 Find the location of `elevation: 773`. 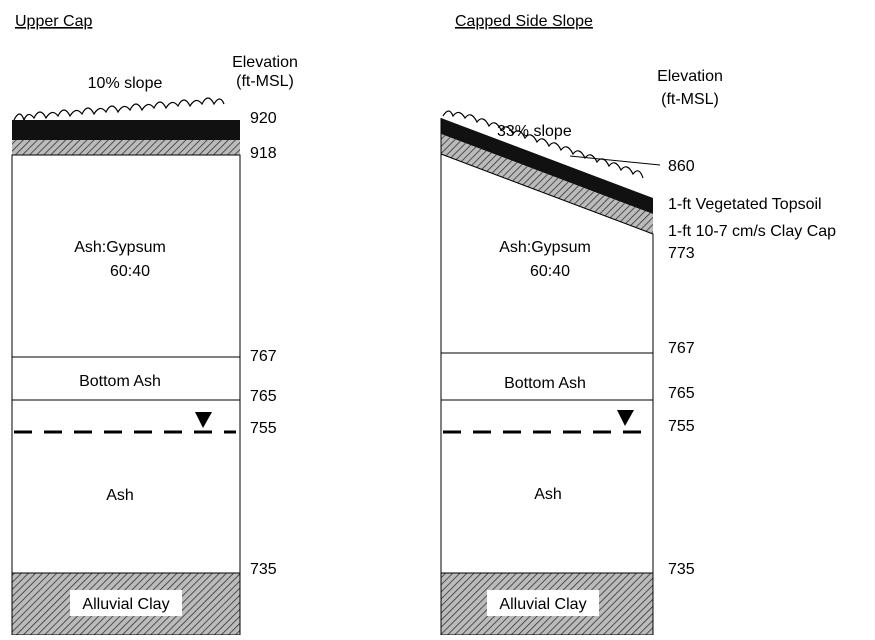

elevation: 773 is located at coordinates (681, 253).